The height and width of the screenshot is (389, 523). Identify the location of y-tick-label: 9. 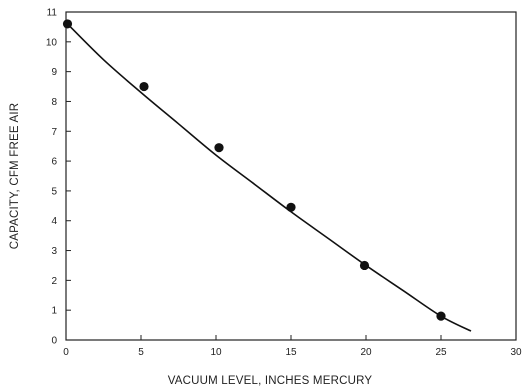
(54, 72).